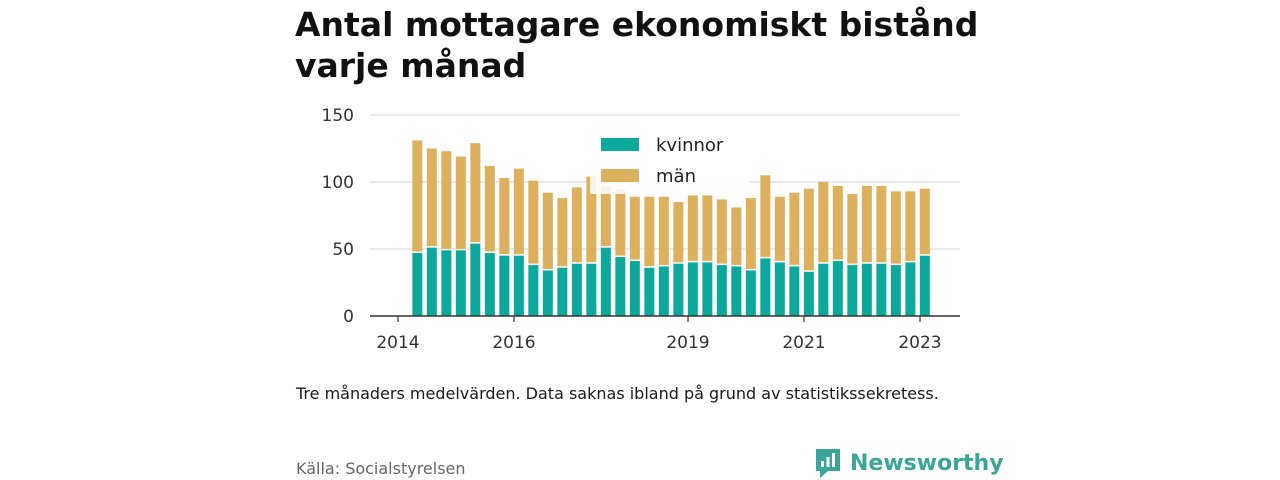 The image size is (1280, 480). Describe the element at coordinates (919, 343) in the screenshot. I see `x-tick-label: 2023` at that location.